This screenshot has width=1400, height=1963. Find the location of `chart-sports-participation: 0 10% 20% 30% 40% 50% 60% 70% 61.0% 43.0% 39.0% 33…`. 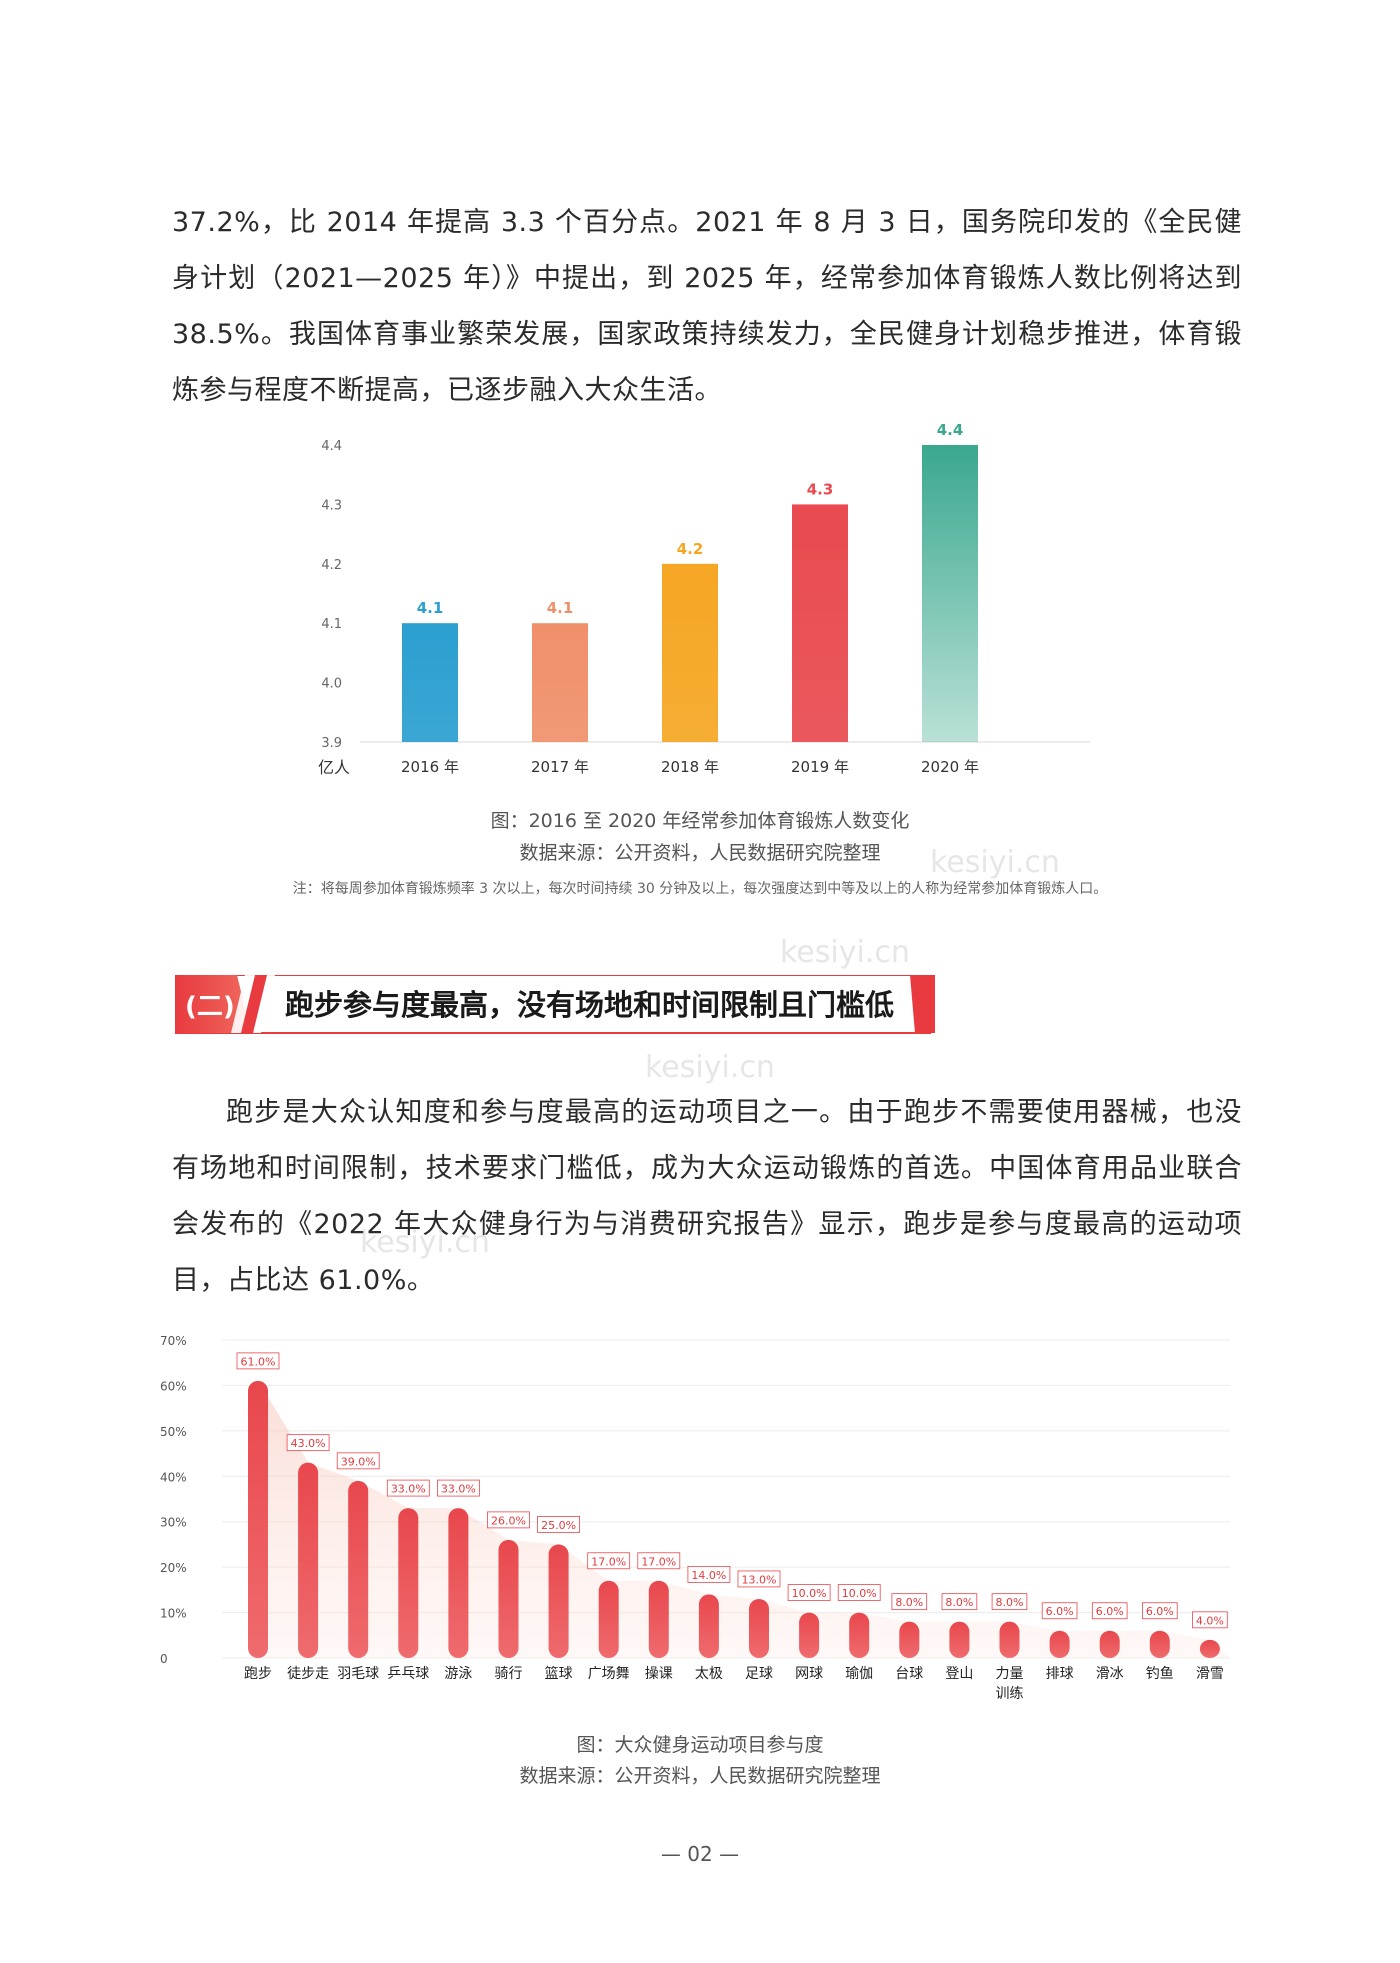

chart-sports-participation: 0 10% 20% 30% 40% 50% 60% 70% 61.0% 43.0% 39.0% 33… is located at coordinates (695, 1518).